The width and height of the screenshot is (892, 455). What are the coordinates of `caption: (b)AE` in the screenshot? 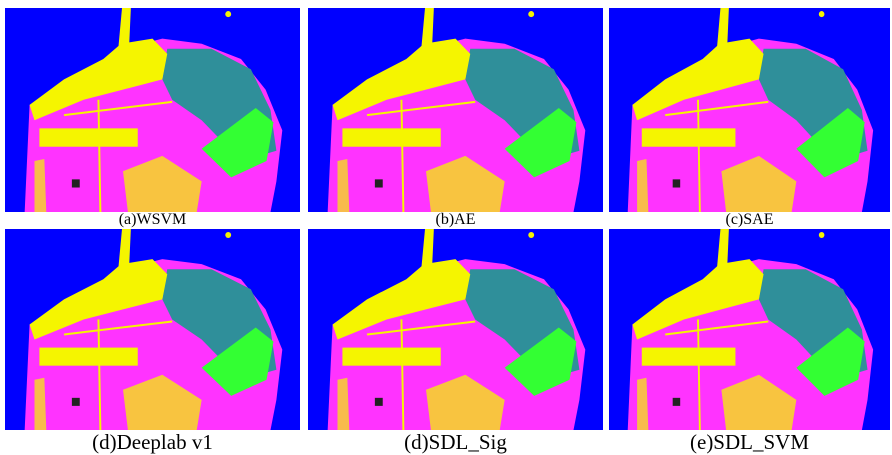 It's located at (455, 219).